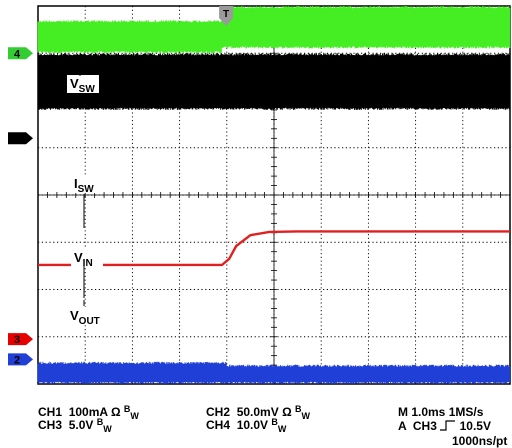 The width and height of the screenshot is (512, 448). I want to click on channel-3-marker, so click(20, 339).